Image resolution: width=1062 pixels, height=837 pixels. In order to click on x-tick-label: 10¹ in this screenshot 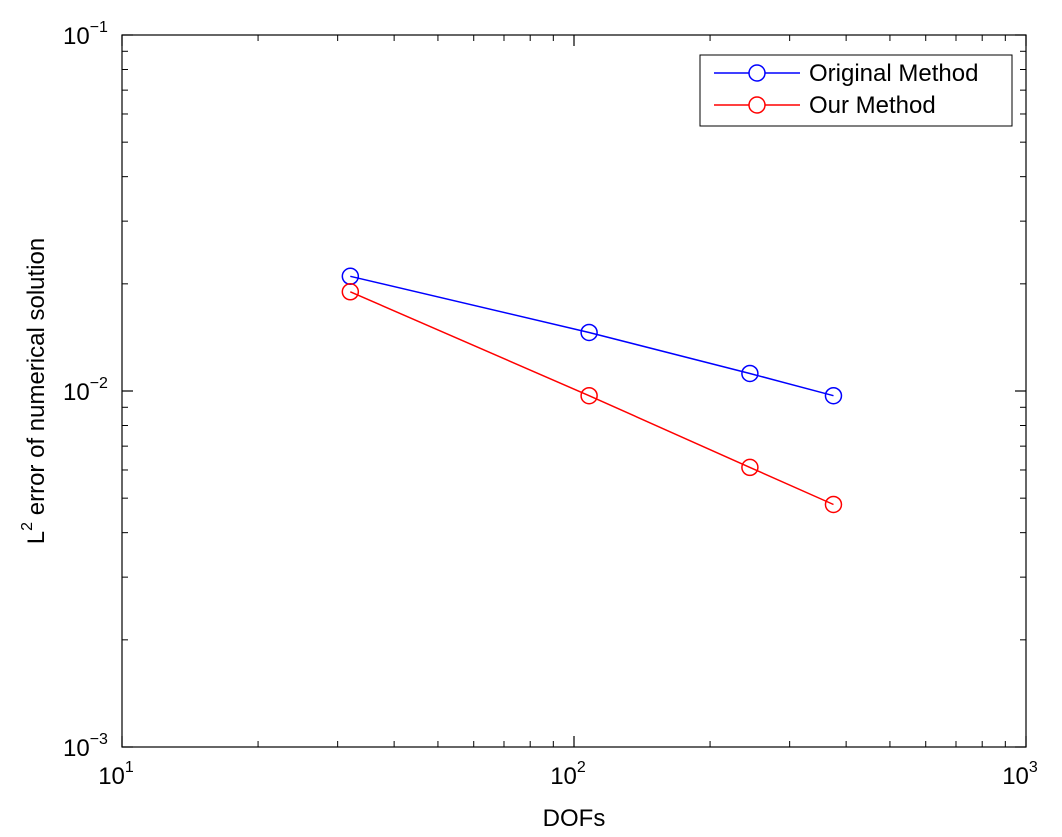, I will do `click(116, 774)`.